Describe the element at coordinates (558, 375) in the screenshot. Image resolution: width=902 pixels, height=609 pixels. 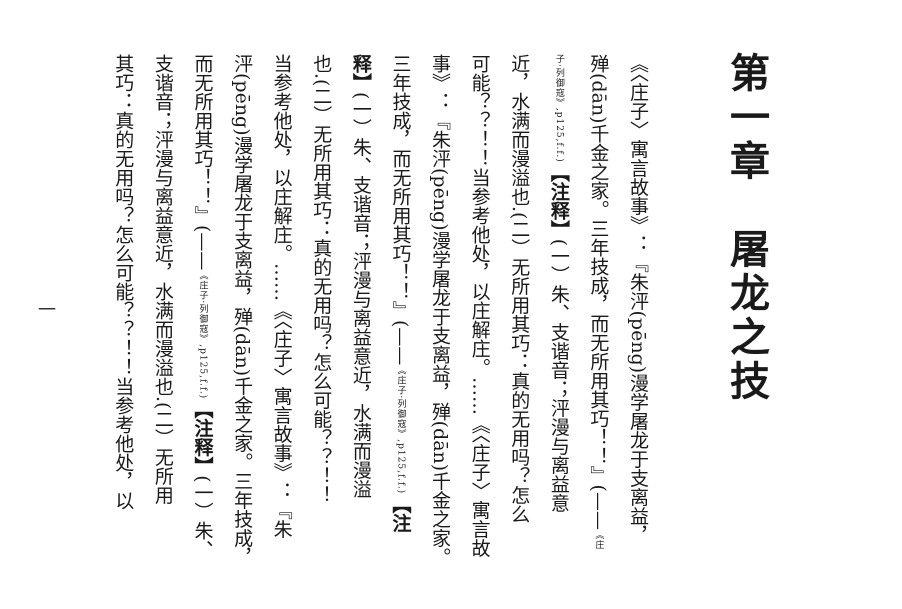
I see `text-run: (一）朱、支谐音；泙漫与离益意` at that location.